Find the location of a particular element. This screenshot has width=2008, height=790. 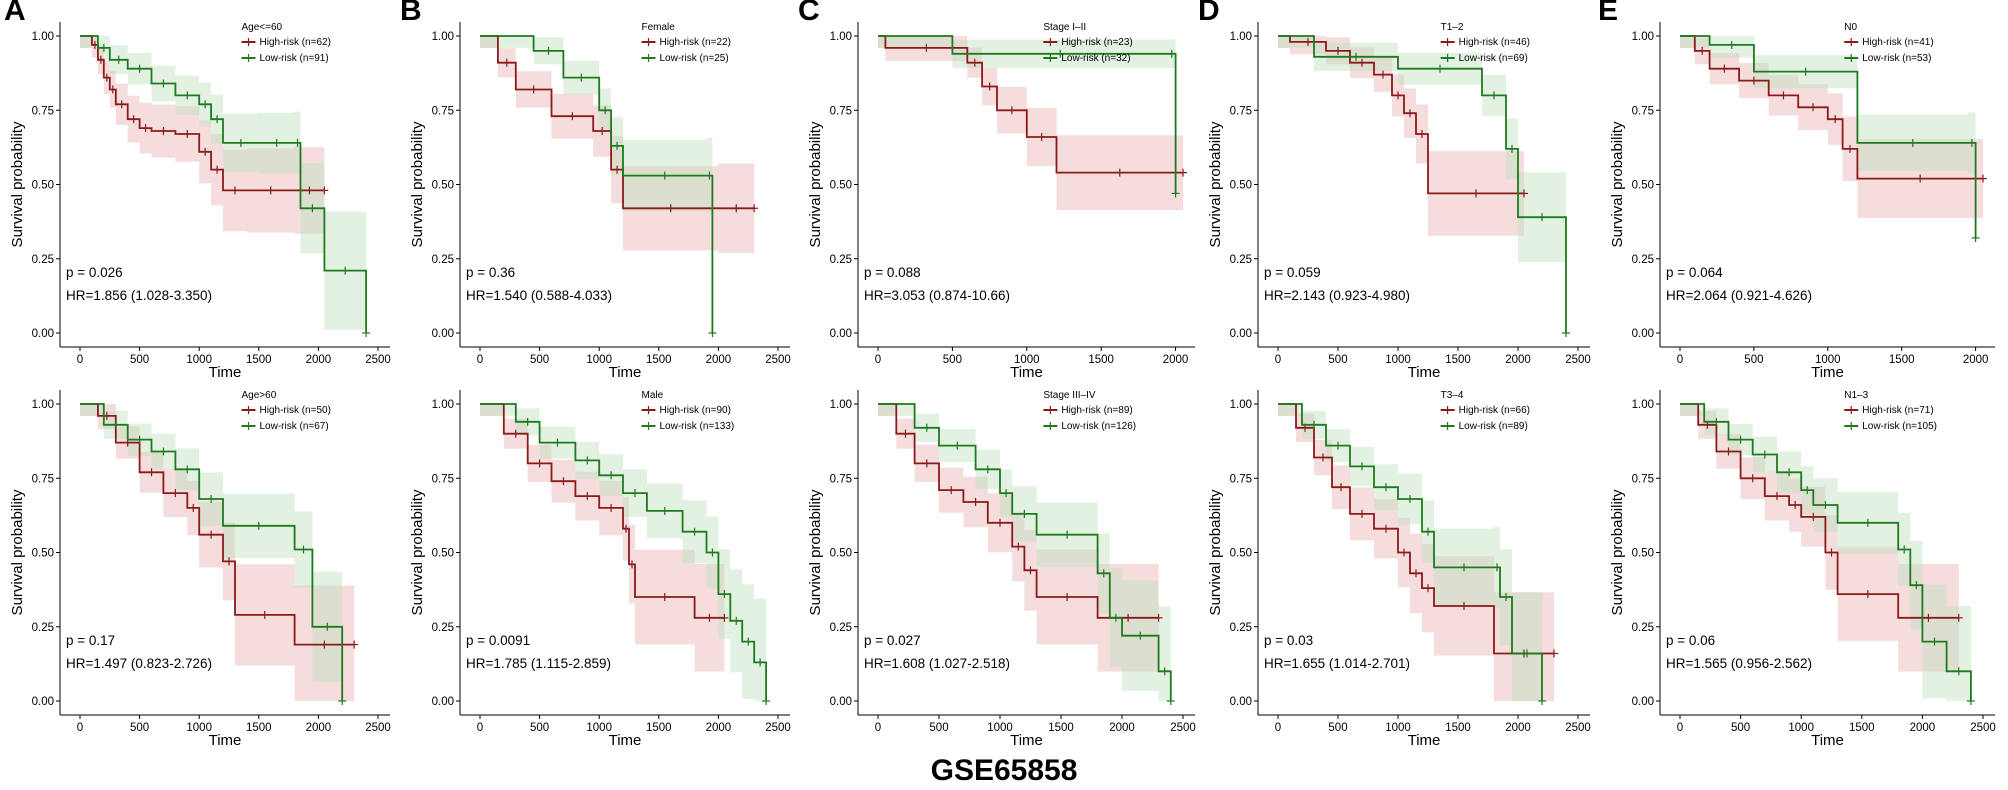

p-value: p = 0.06 is located at coordinates (1690, 640).